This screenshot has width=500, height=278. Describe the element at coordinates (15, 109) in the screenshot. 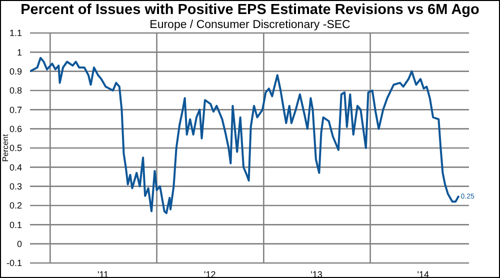

I see `y-tick-label: 0.7` at that location.